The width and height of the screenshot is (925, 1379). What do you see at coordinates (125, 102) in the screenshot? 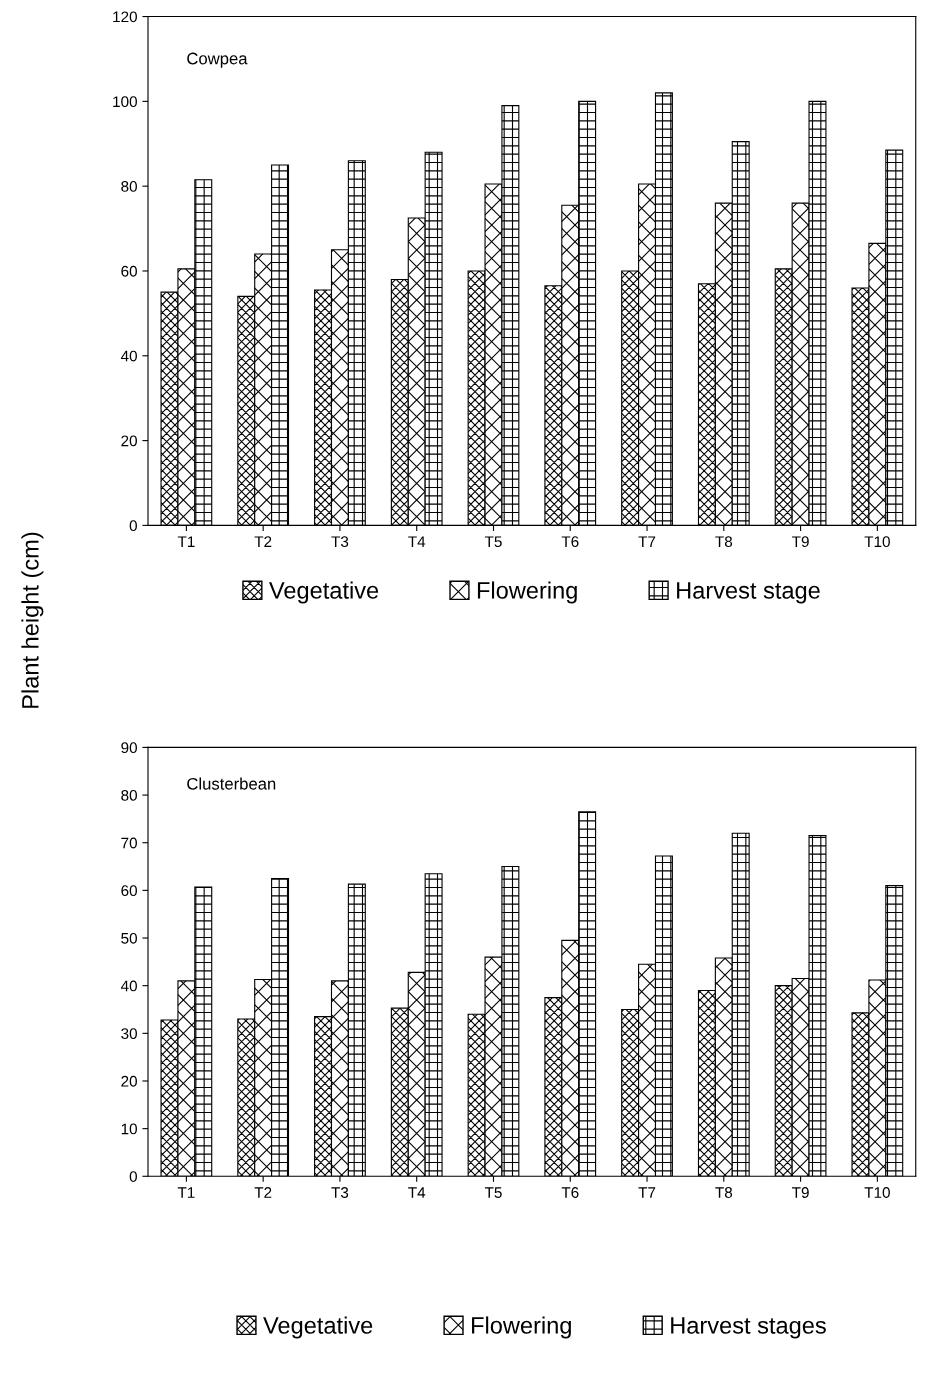
I see `y-tick-label: 100` at bounding box center [125, 102].